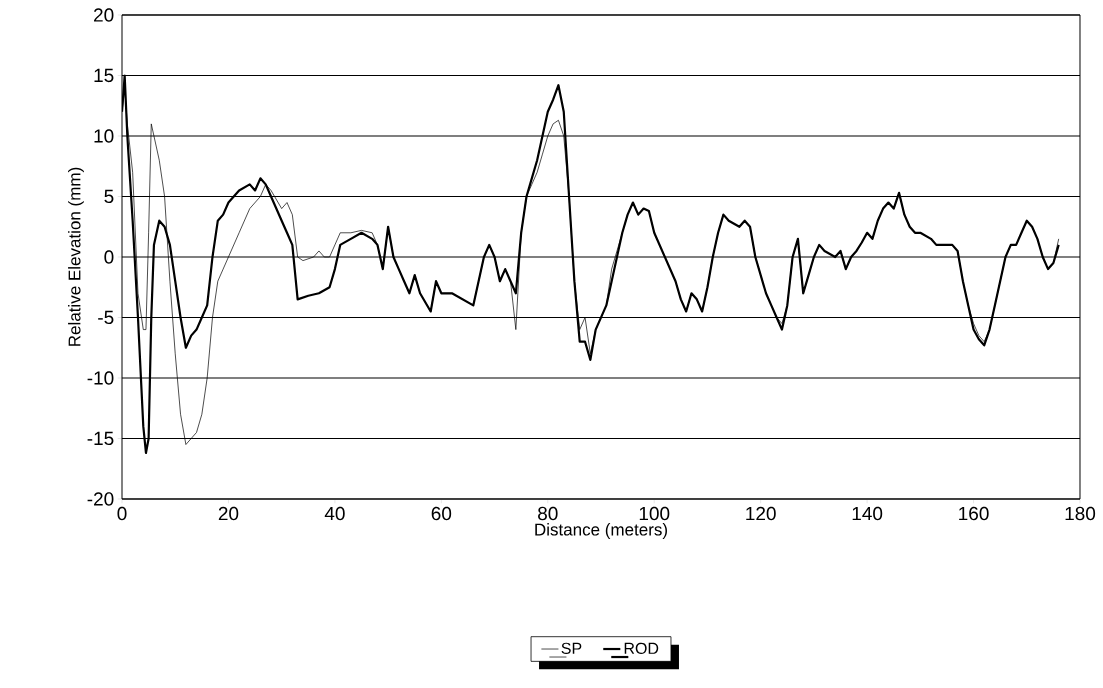 This screenshot has height=688, width=1103. What do you see at coordinates (548, 513) in the screenshot?
I see `x-tick-label: 80` at bounding box center [548, 513].